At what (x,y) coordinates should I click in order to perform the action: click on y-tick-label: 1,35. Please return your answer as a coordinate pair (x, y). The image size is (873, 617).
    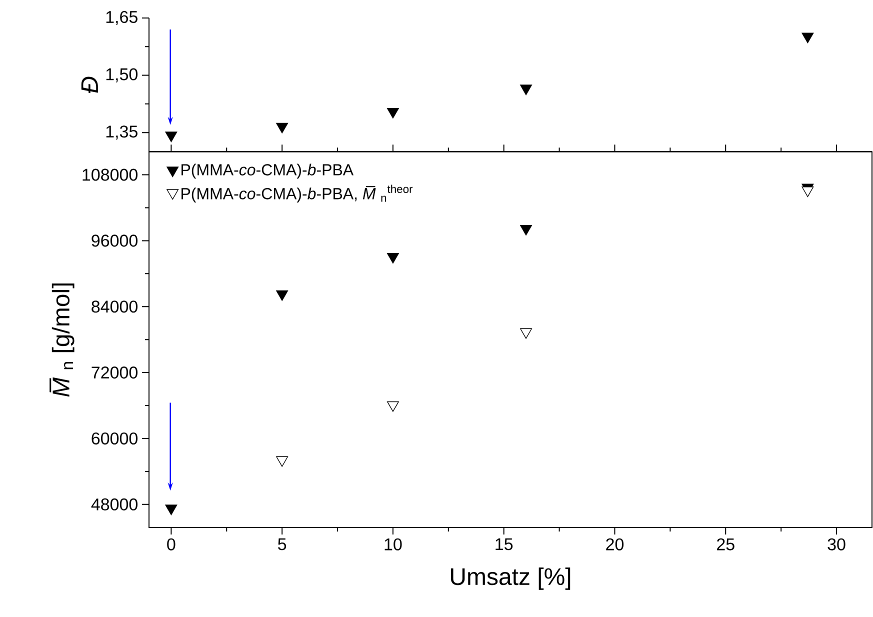
    Looking at the image, I should click on (122, 133).